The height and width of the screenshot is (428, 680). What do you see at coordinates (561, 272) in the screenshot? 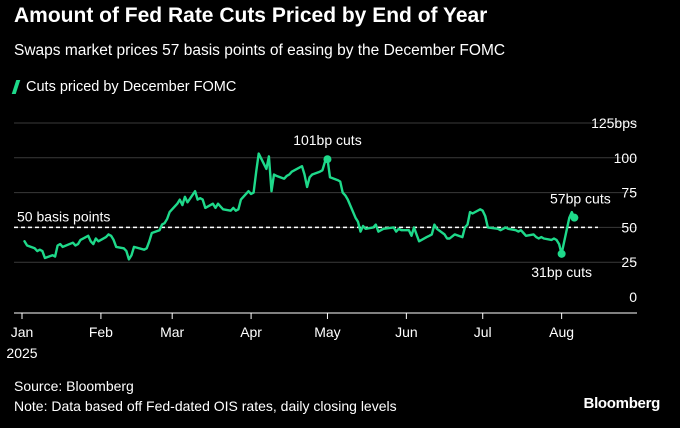
I see `annotation-label: 31bp cuts` at bounding box center [561, 272].